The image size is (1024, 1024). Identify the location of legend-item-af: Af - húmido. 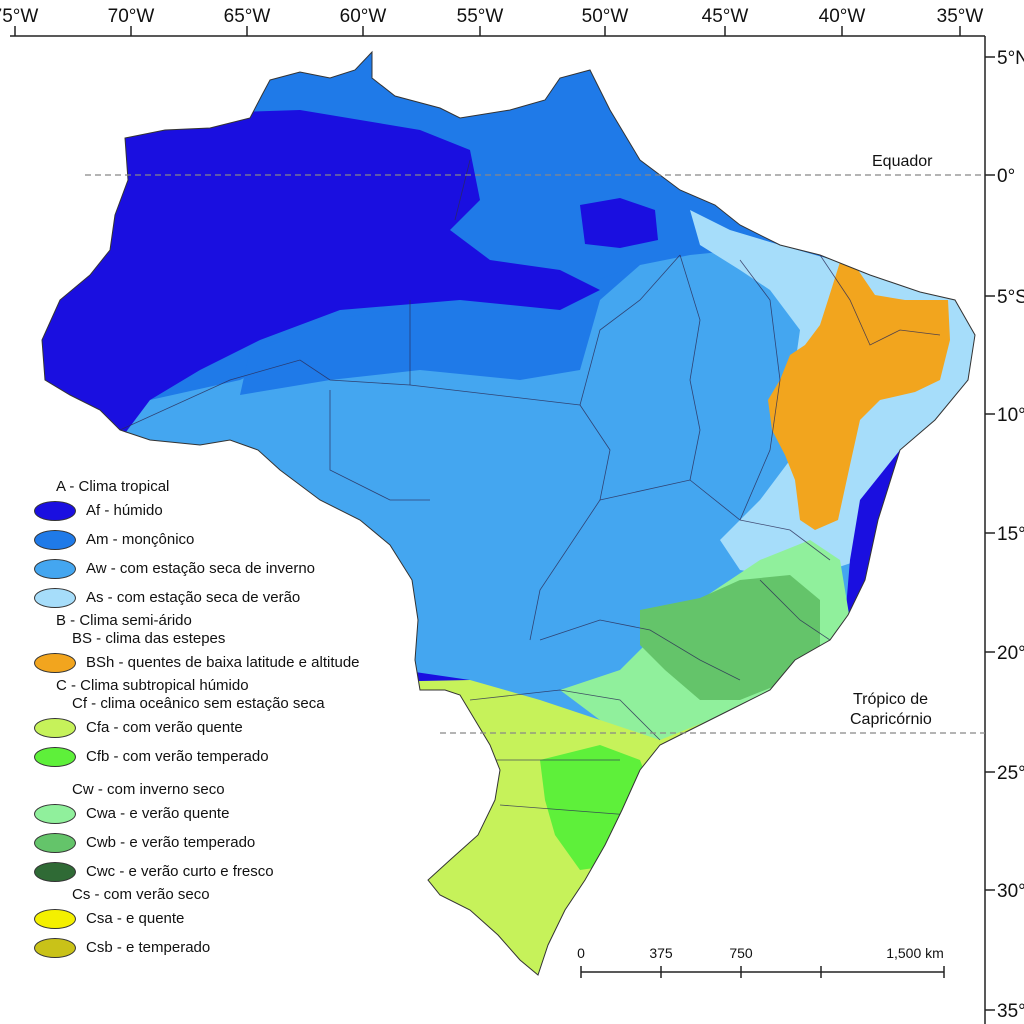
(229, 510).